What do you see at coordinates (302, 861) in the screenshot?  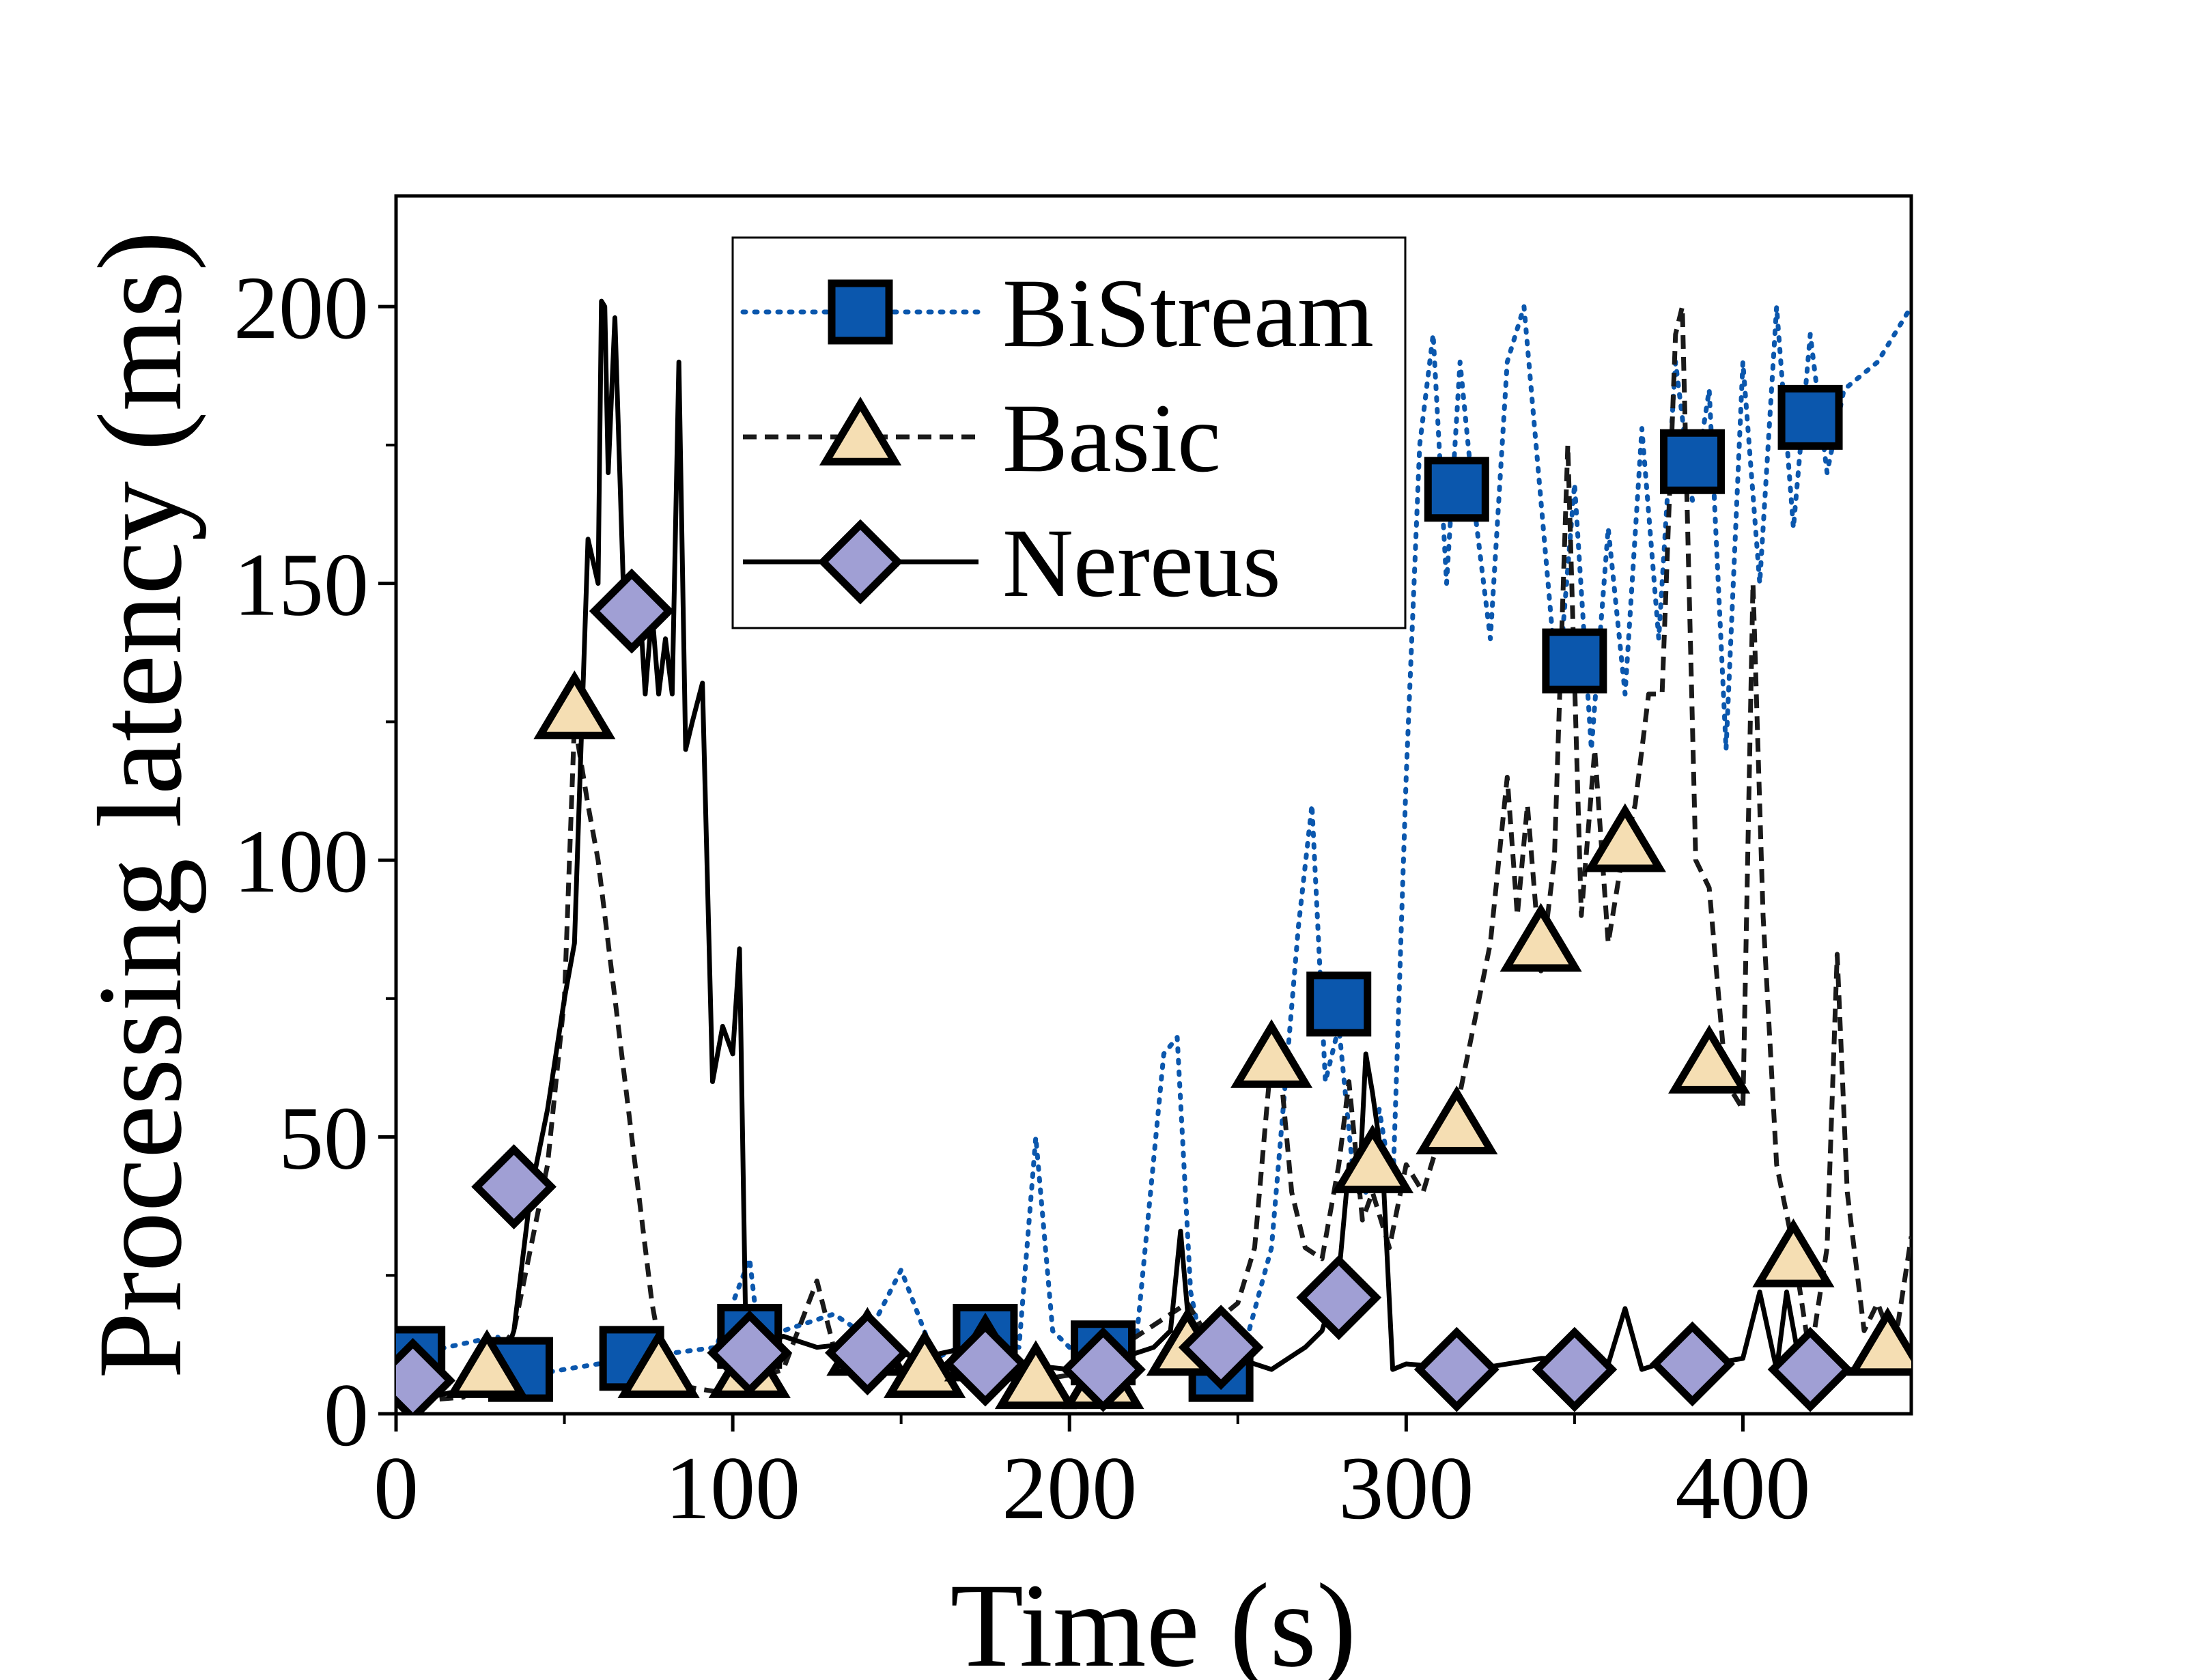 I see `y-tick-label: 100` at bounding box center [302, 861].